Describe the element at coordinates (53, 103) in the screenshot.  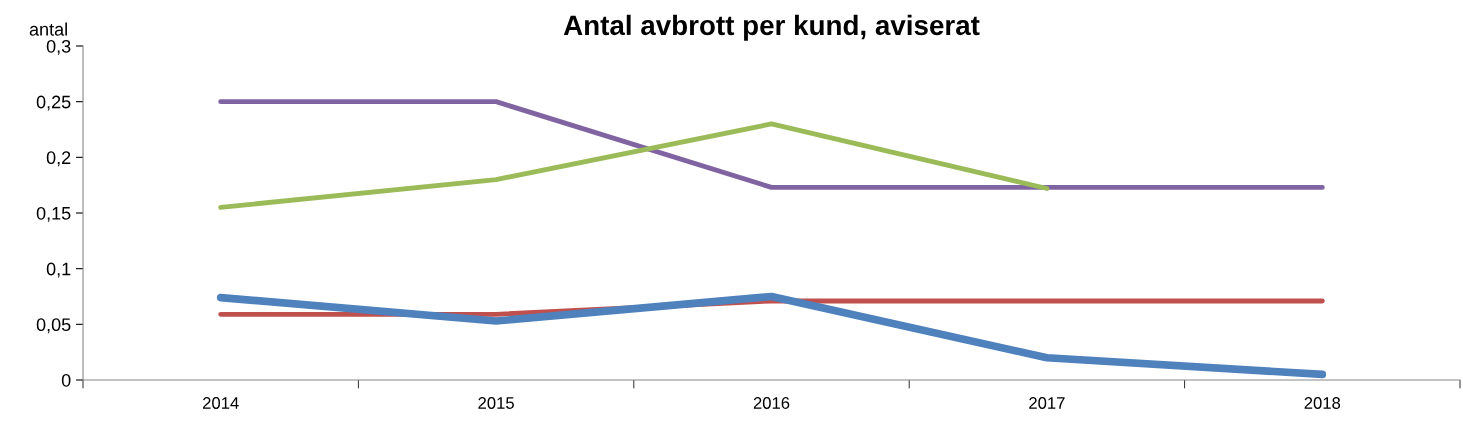
I see `y-tick-label: 0,25` at that location.